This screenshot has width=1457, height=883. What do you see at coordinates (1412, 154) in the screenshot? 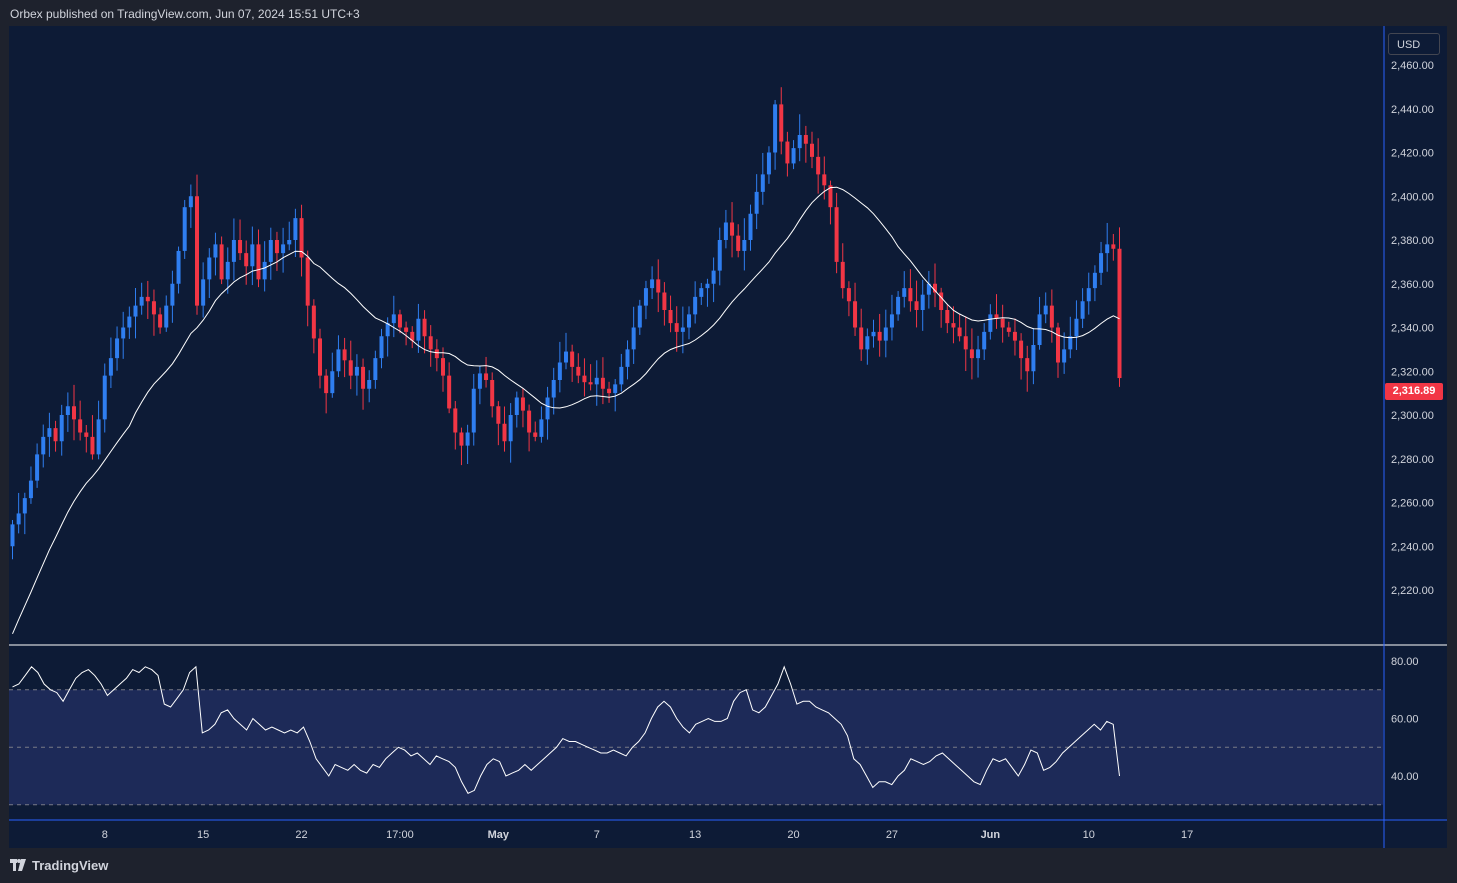
I see `price-tick-label: 2,420.00` at bounding box center [1412, 154].